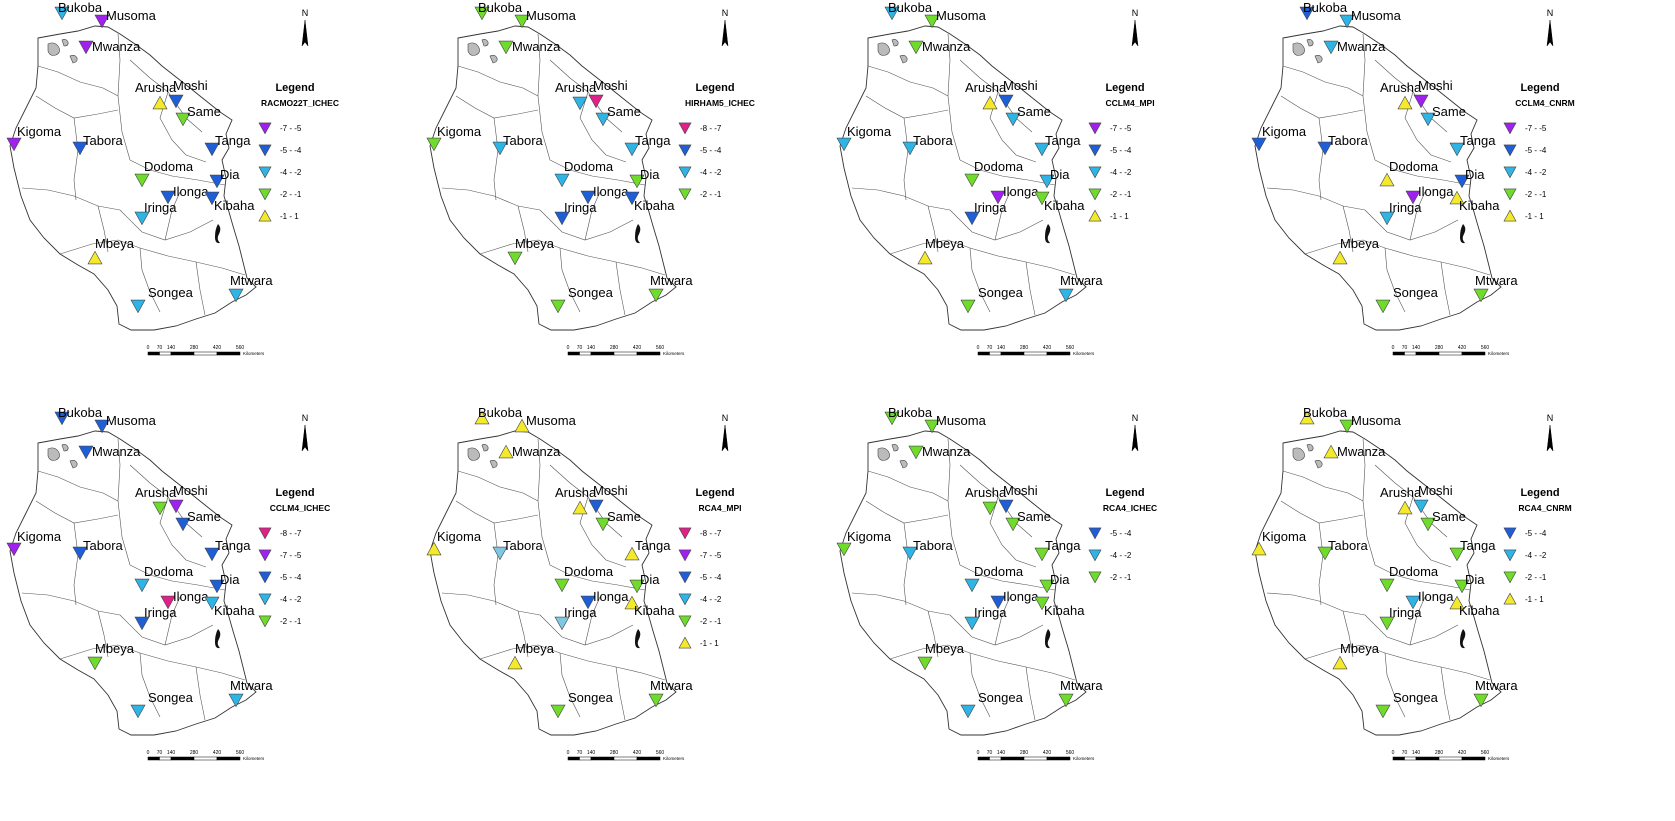 The height and width of the screenshot is (821, 1675). I want to click on legend: Legend RCA4_ICHEC -5 - -4 -4 - -2 -2 - -1, so click(1122, 535).